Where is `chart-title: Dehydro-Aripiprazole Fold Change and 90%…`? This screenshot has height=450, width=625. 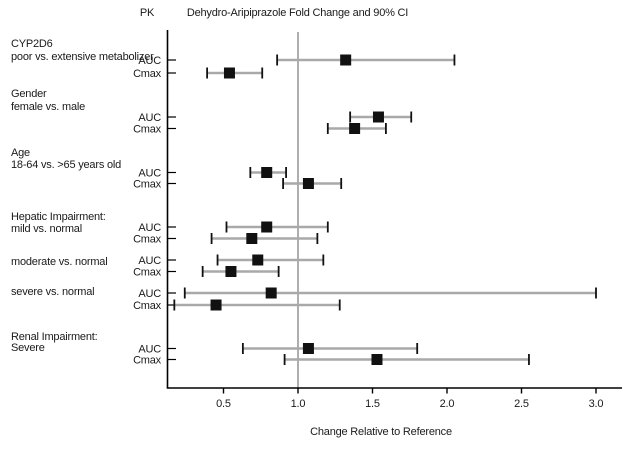
chart-title: Dehydro-Aripiprazole Fold Change and 90%… is located at coordinates (297, 13).